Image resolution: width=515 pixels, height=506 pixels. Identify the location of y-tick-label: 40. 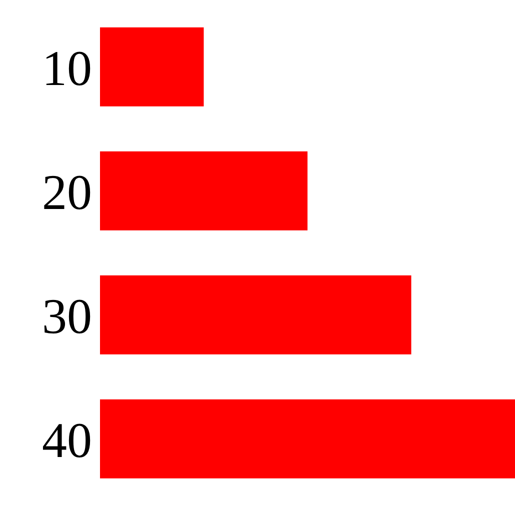
(67, 440).